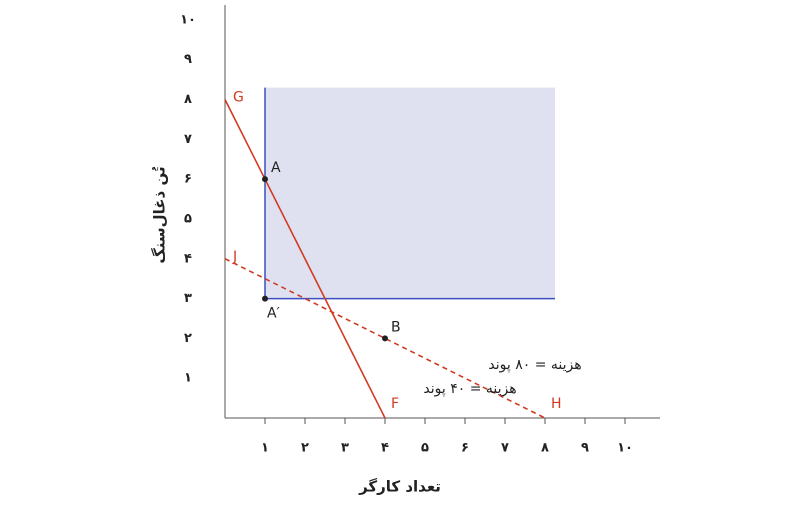  Describe the element at coordinates (396, 327) in the screenshot. I see `point-label: B` at that location.